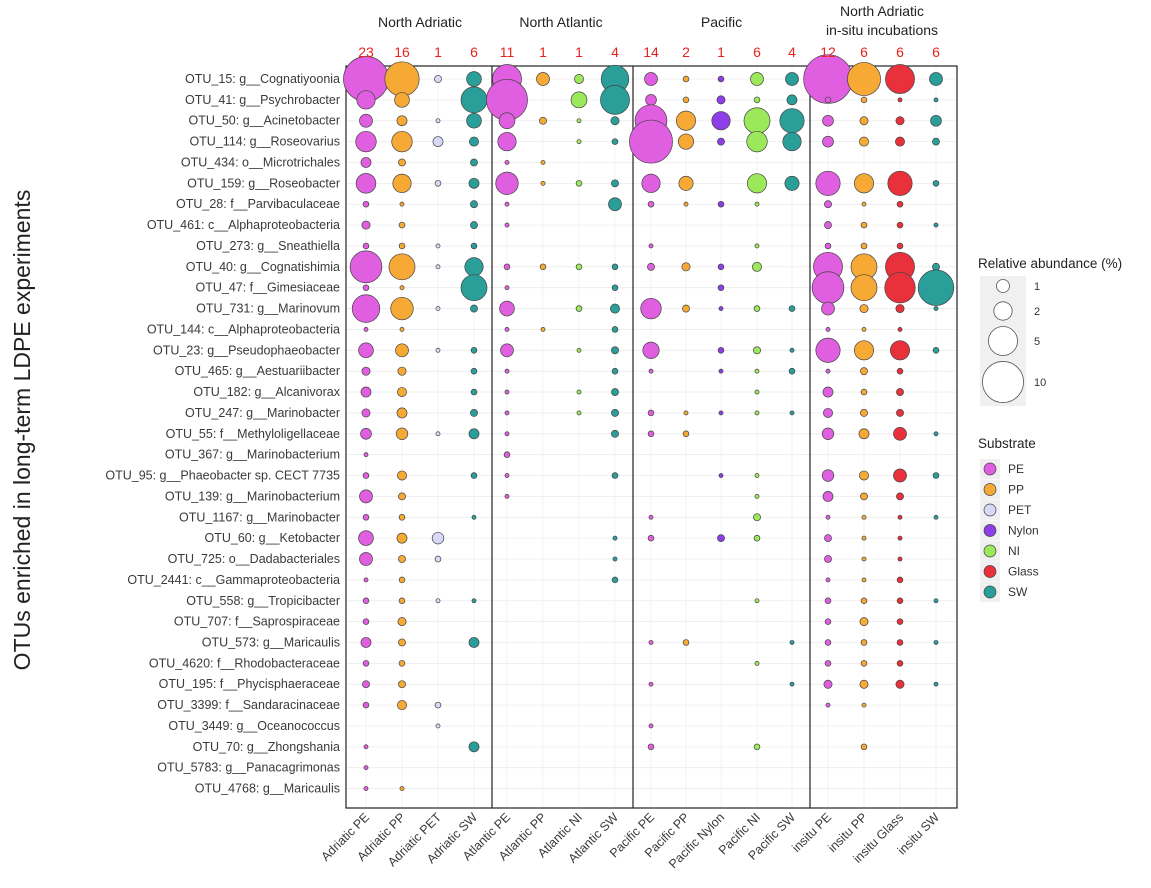 The image size is (1151, 888). I want to click on row-label: OTU_4620: f__Rhodobacteraceae, so click(244, 663).